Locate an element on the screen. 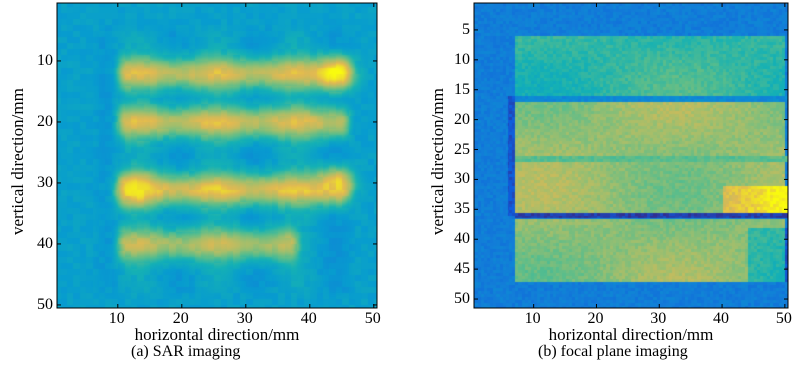  x-axis-label-a: horizontal direction/mm is located at coordinates (217, 334).